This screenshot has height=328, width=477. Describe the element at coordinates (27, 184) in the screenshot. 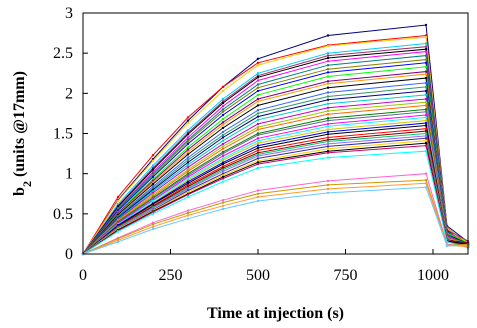

I see `y-axis-title-subscript: 2` at that location.